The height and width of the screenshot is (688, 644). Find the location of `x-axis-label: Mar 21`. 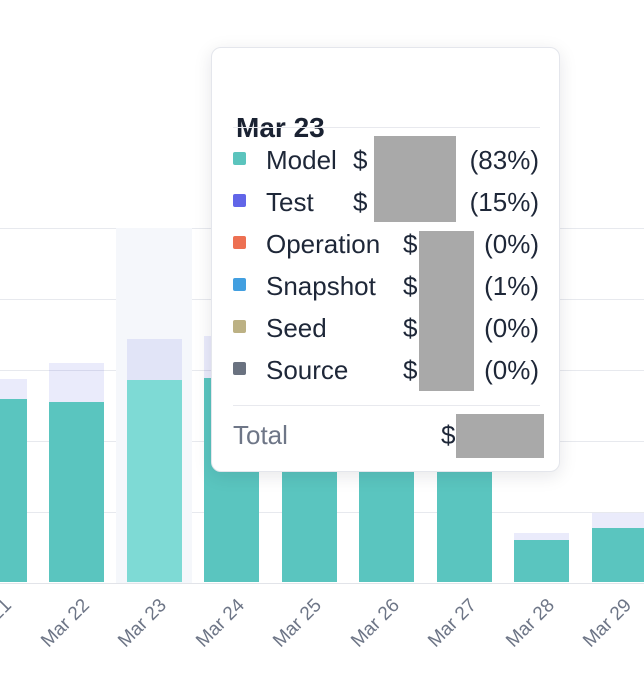

x-axis-label: Mar 21 is located at coordinates (8, 623).